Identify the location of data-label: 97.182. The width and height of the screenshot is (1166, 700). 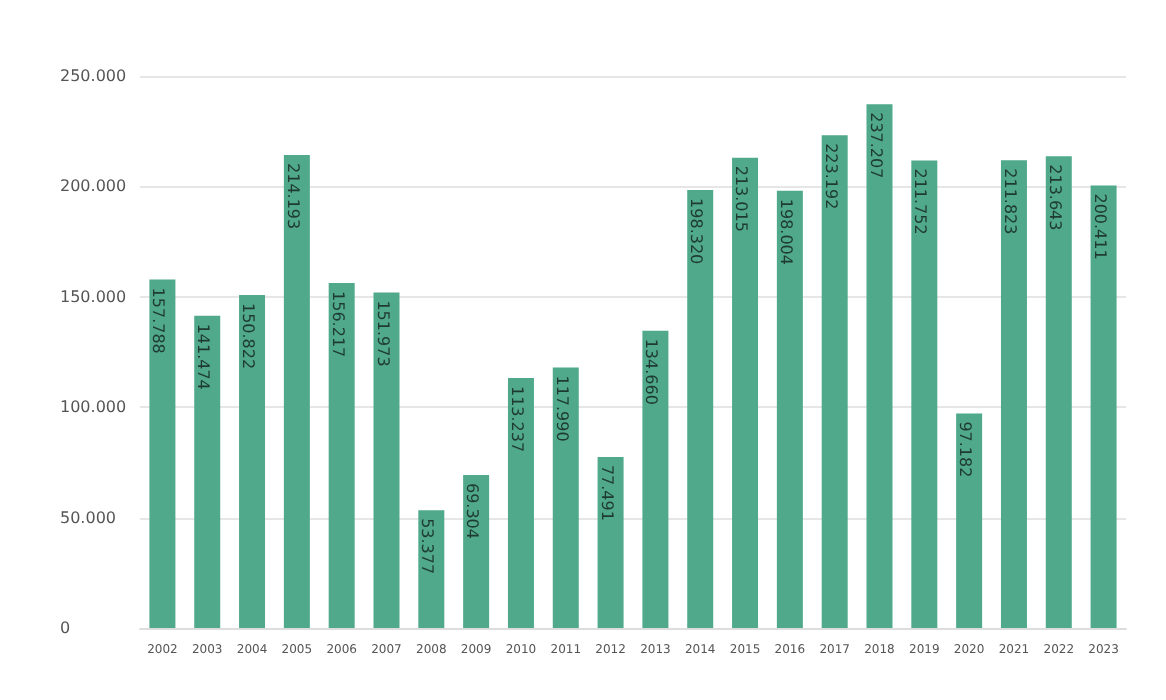
(965, 449).